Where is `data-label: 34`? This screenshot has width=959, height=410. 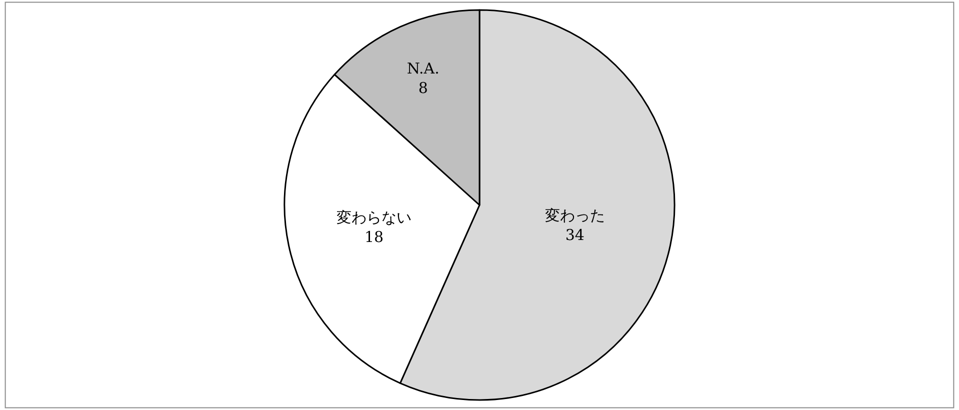 data-label: 34 is located at coordinates (574, 235).